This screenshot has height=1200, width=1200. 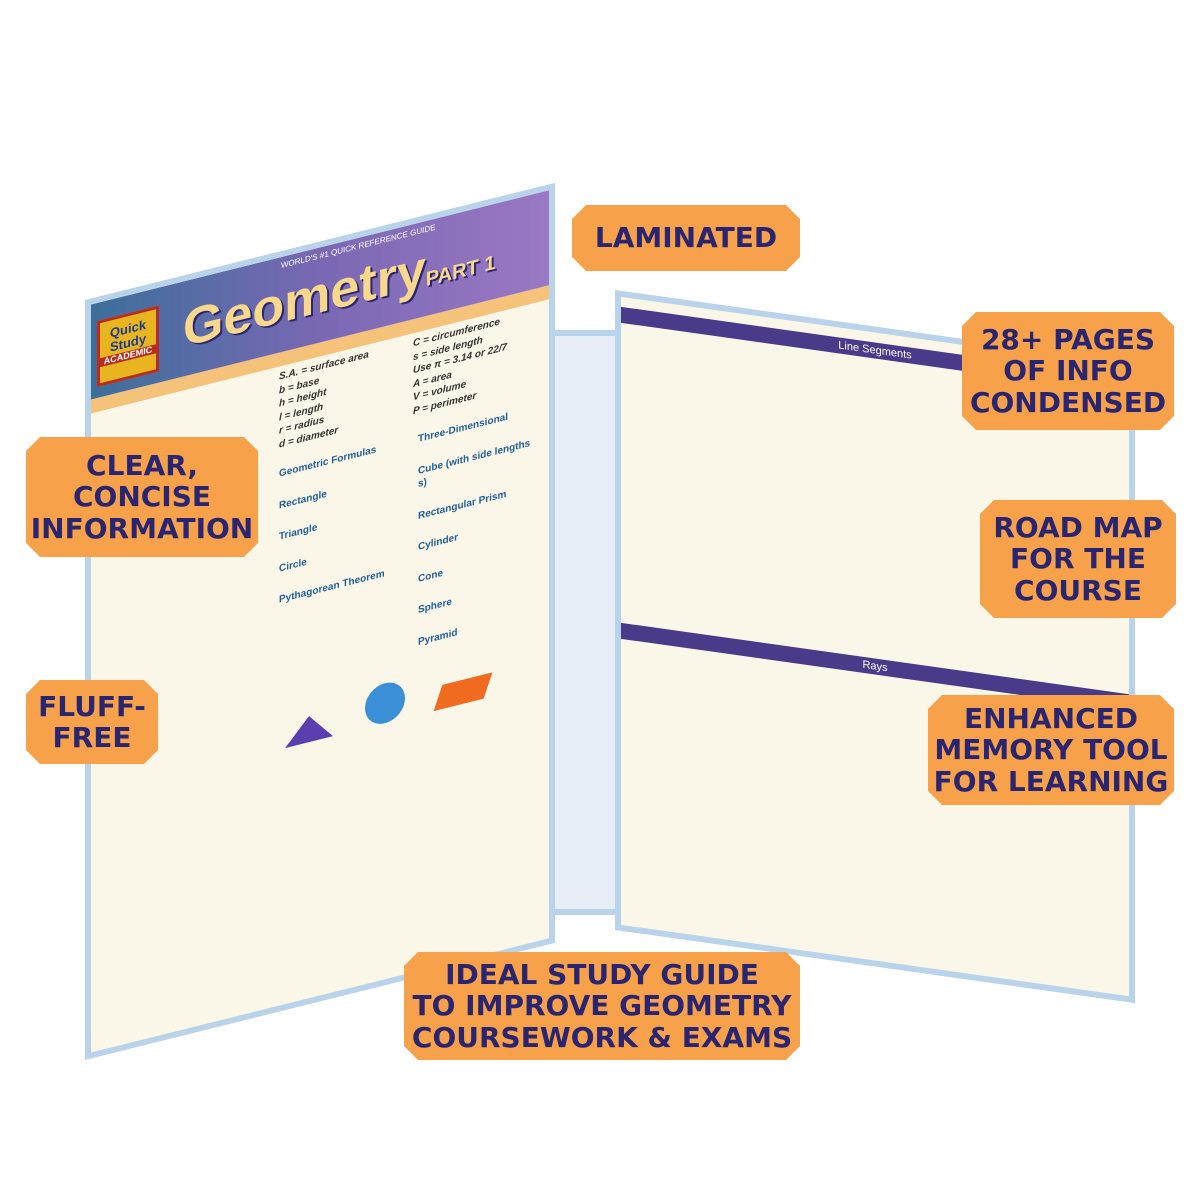 I want to click on badge-text: INFORMATION, so click(x=142, y=528).